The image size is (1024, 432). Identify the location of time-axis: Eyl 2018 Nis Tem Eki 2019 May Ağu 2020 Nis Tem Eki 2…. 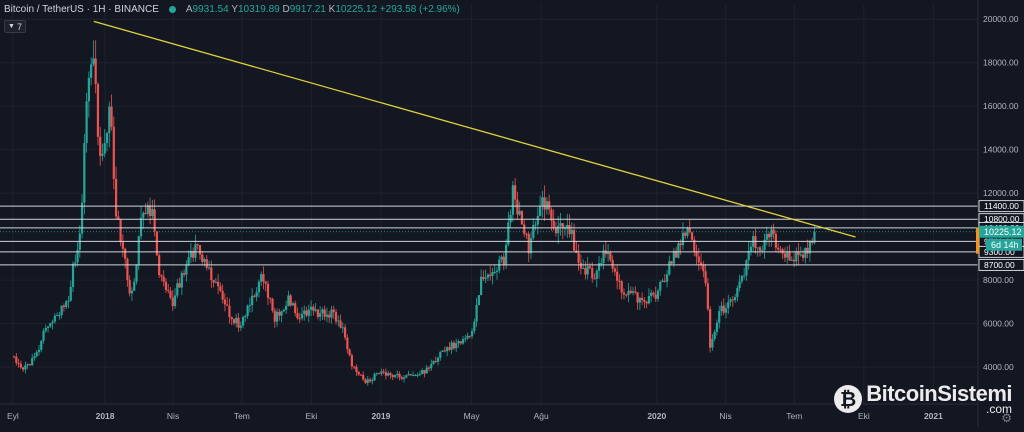
(489, 412).